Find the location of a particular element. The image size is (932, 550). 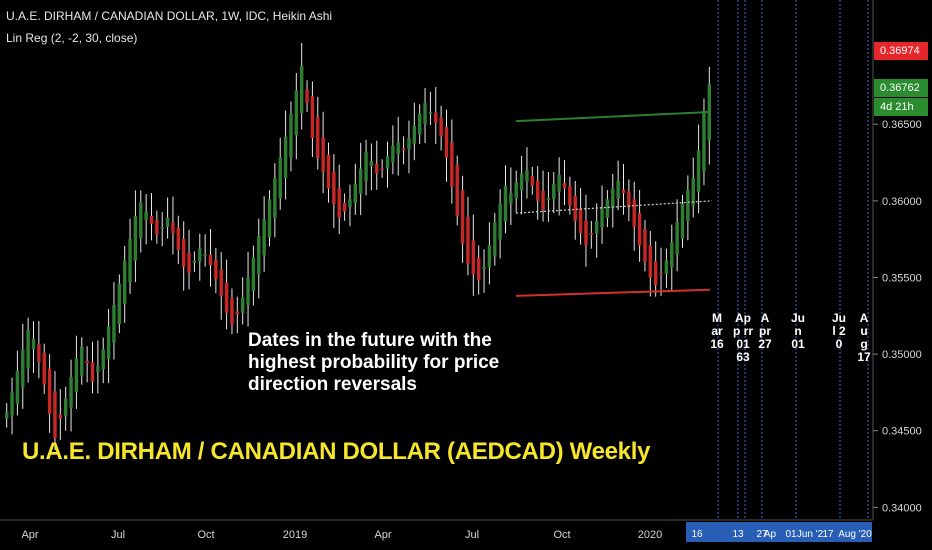

x-tick-label: Oct is located at coordinates (205, 535).